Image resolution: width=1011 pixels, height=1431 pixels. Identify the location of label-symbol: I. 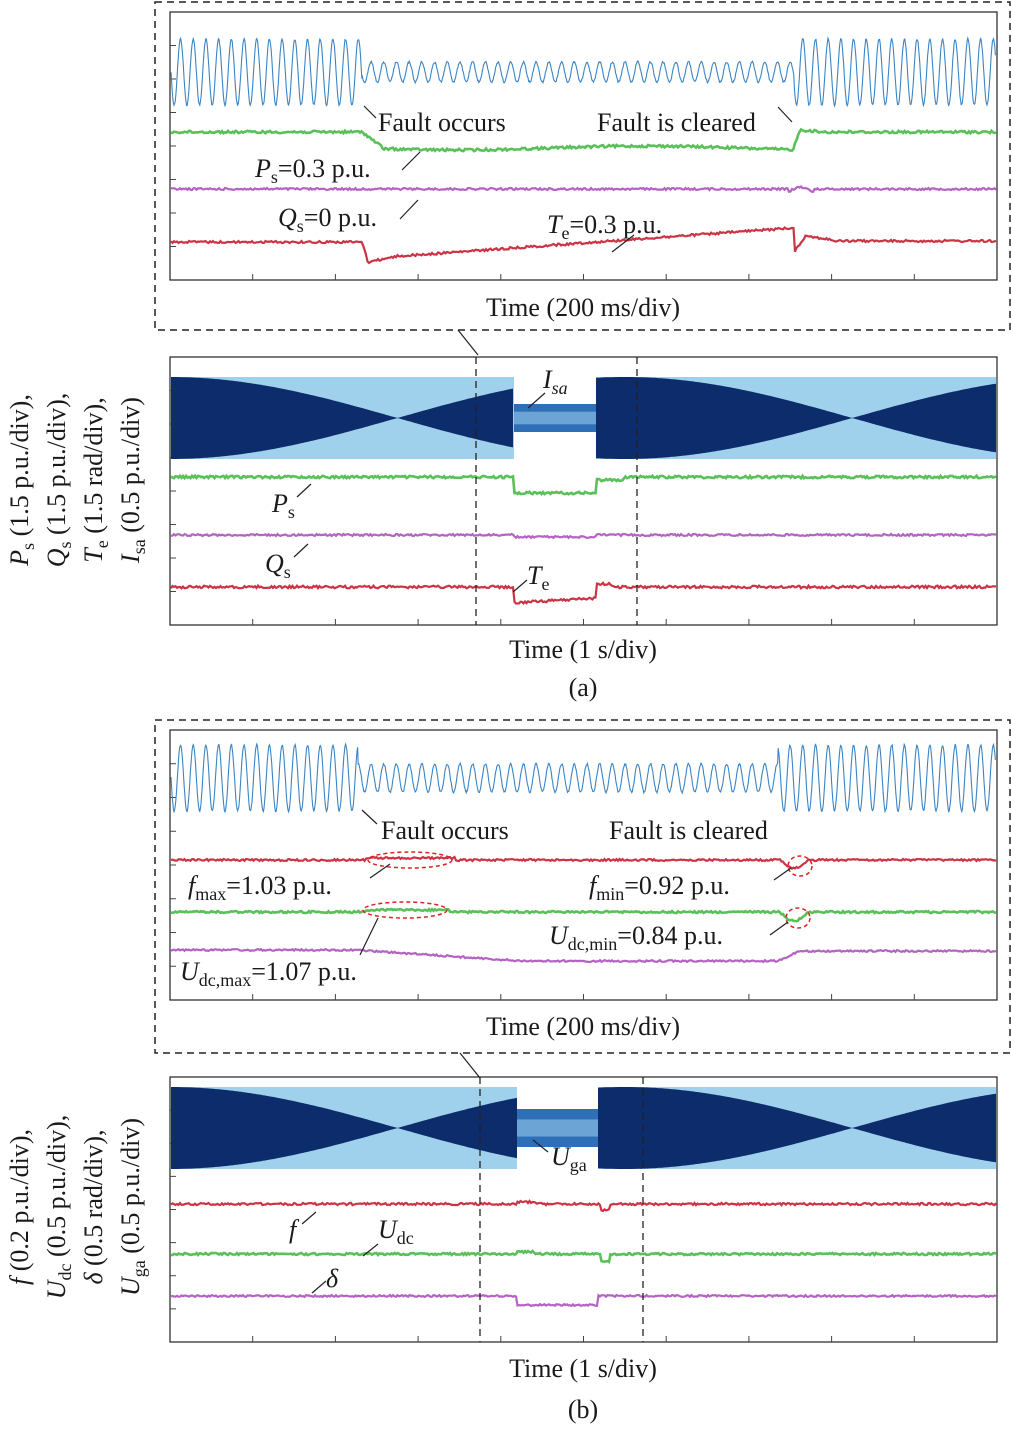
(130, 558).